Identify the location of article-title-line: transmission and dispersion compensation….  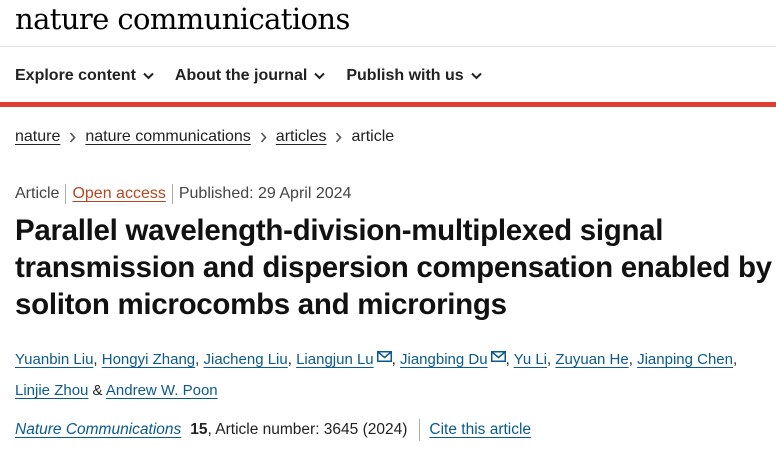
(393, 267).